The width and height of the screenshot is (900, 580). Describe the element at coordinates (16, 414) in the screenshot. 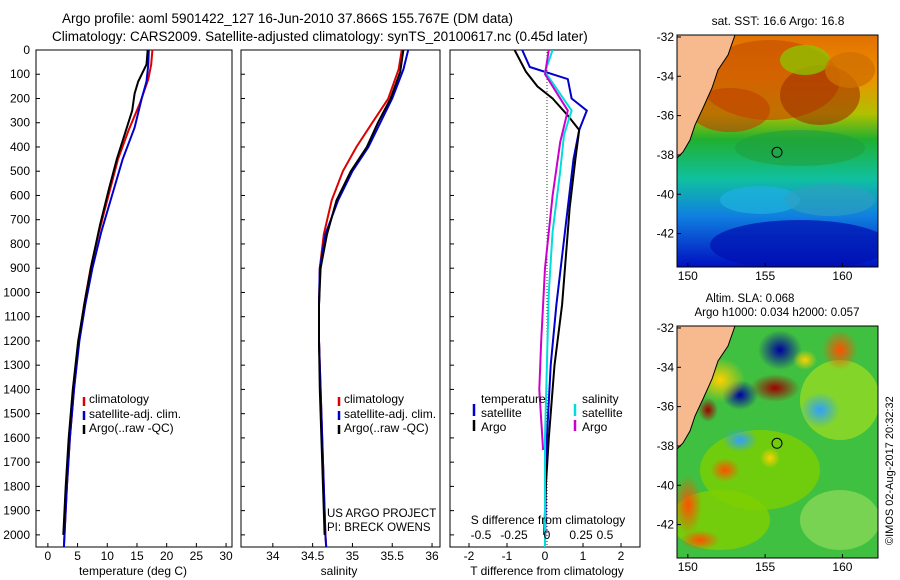

I see `y-tick-label: 1500` at that location.